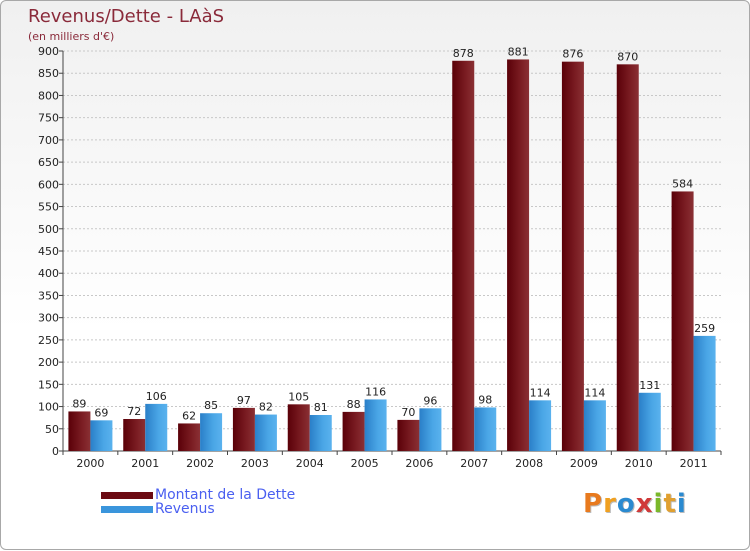  Describe the element at coordinates (485, 399) in the screenshot. I see `data-label-revenus: 98` at that location.